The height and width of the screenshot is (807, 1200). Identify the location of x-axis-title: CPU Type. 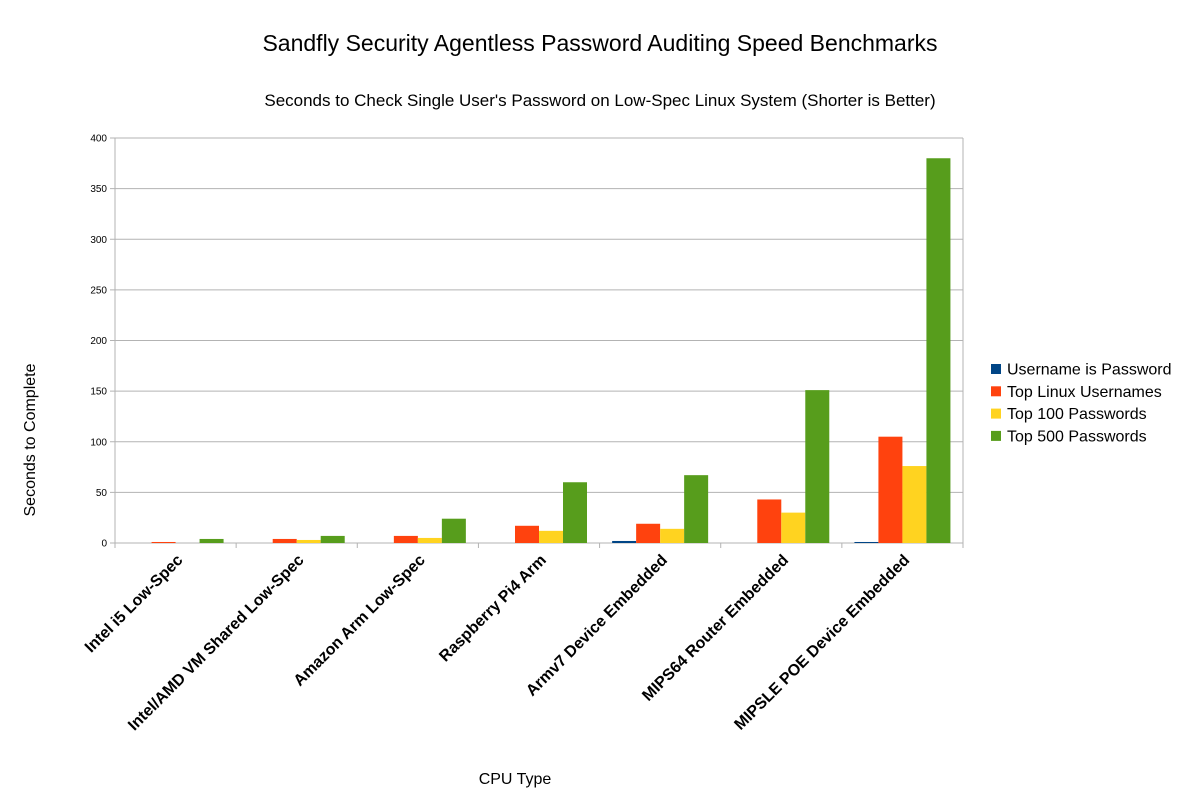
(515, 779).